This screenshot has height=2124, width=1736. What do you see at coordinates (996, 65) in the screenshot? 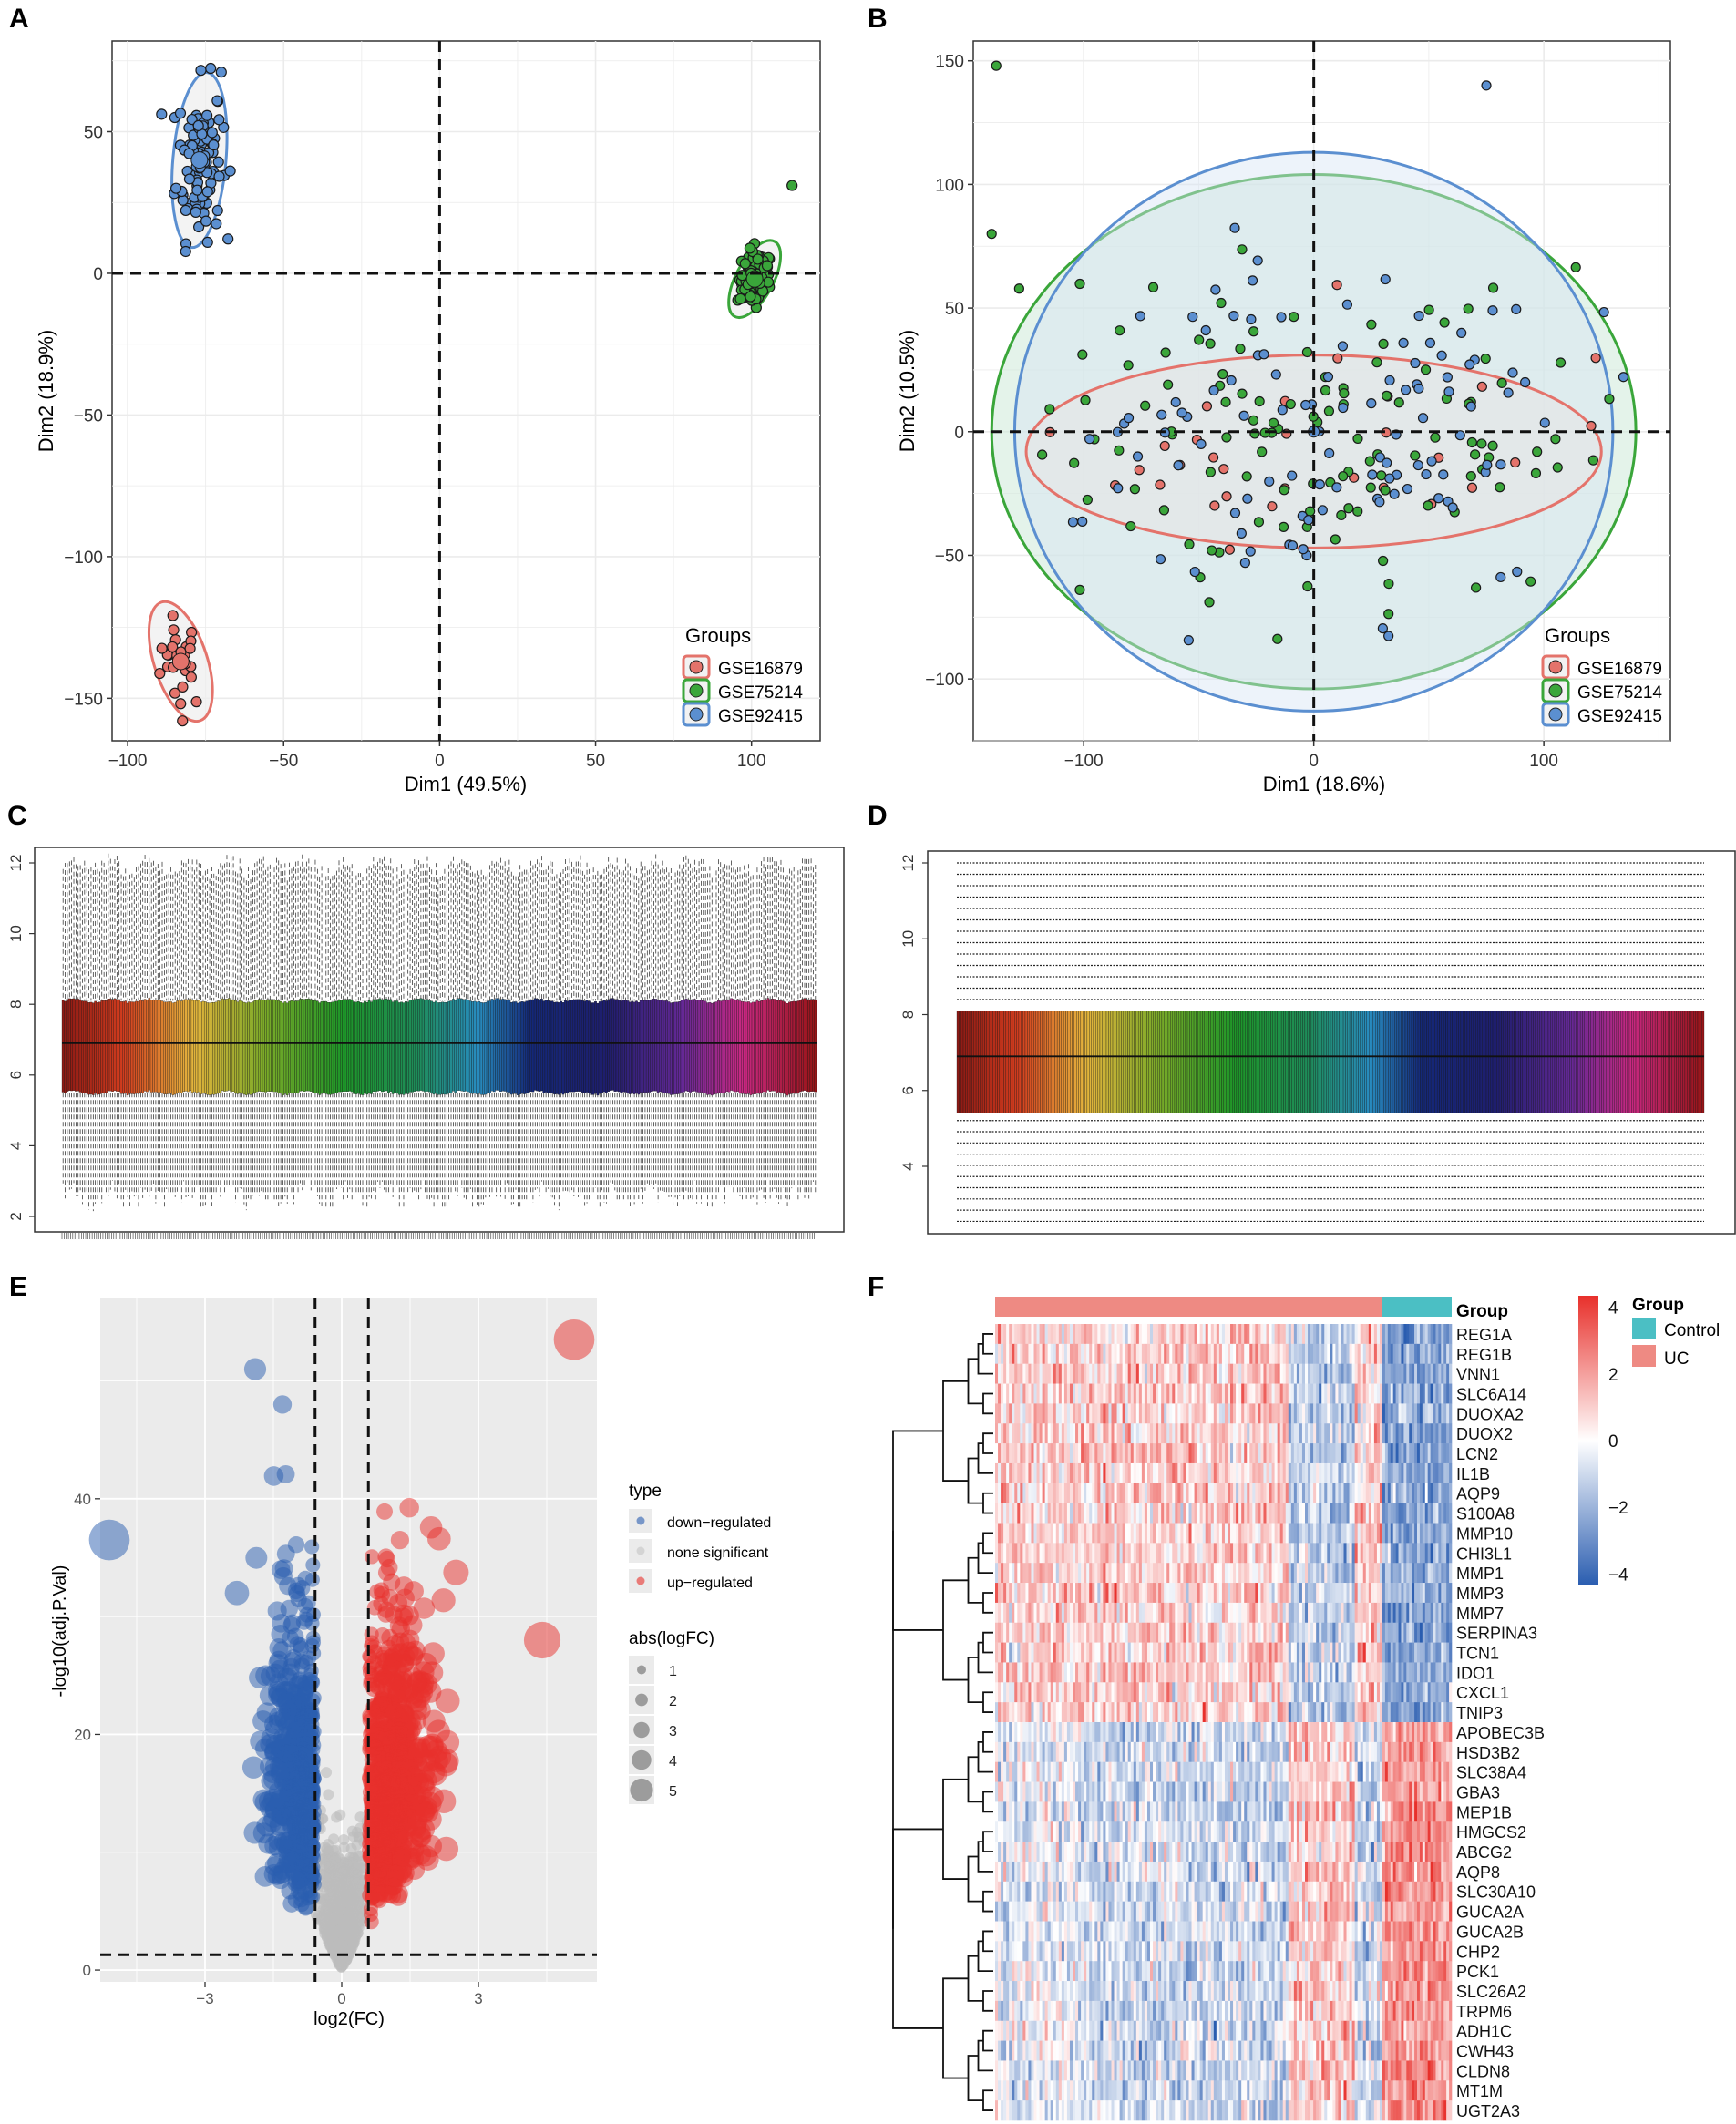
I see `outlier-point` at bounding box center [996, 65].